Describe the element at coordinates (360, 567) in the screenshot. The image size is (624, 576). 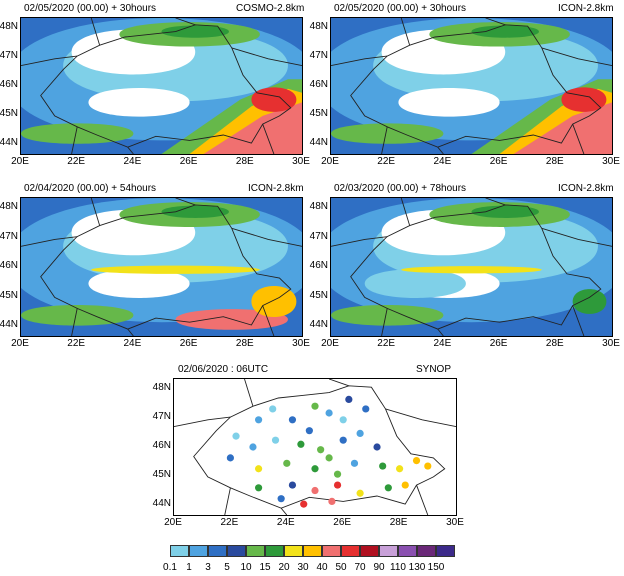
I see `colorbar-label: 70` at that location.